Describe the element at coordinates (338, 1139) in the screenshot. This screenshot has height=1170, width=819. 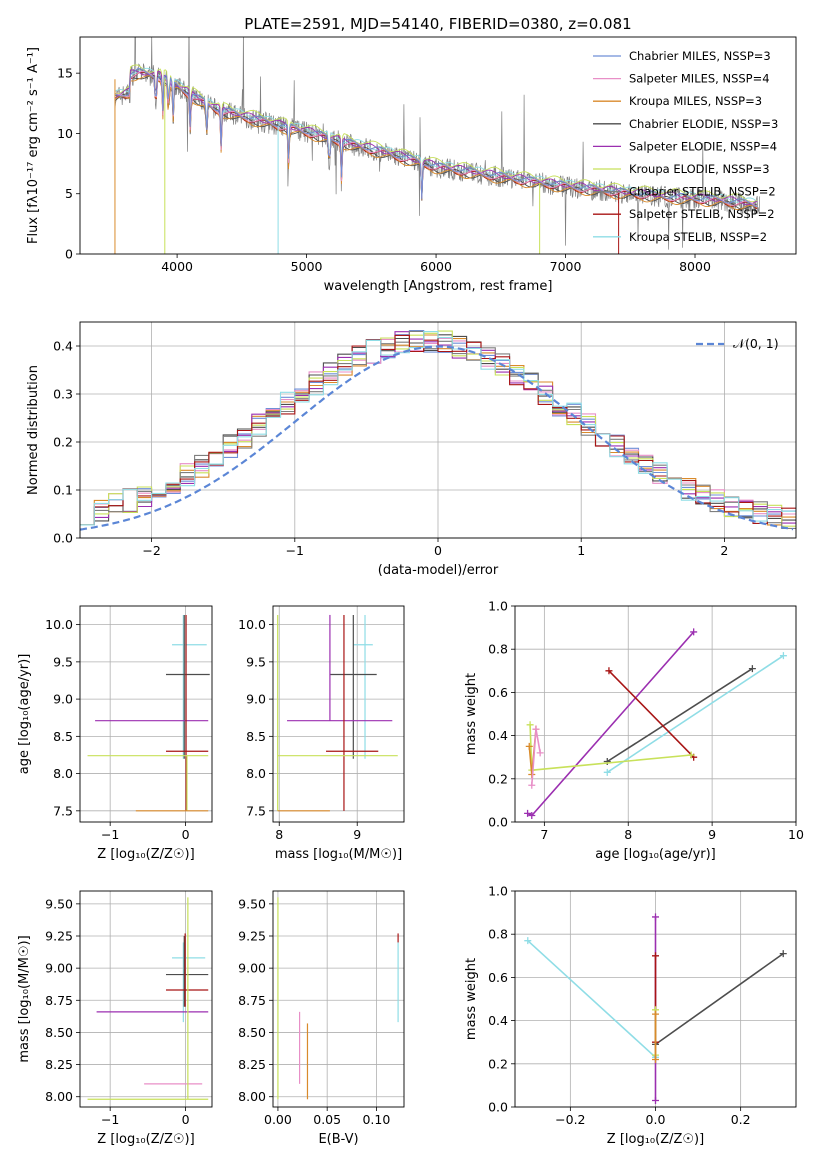
I see `x-axis-label: E(B-V)` at that location.